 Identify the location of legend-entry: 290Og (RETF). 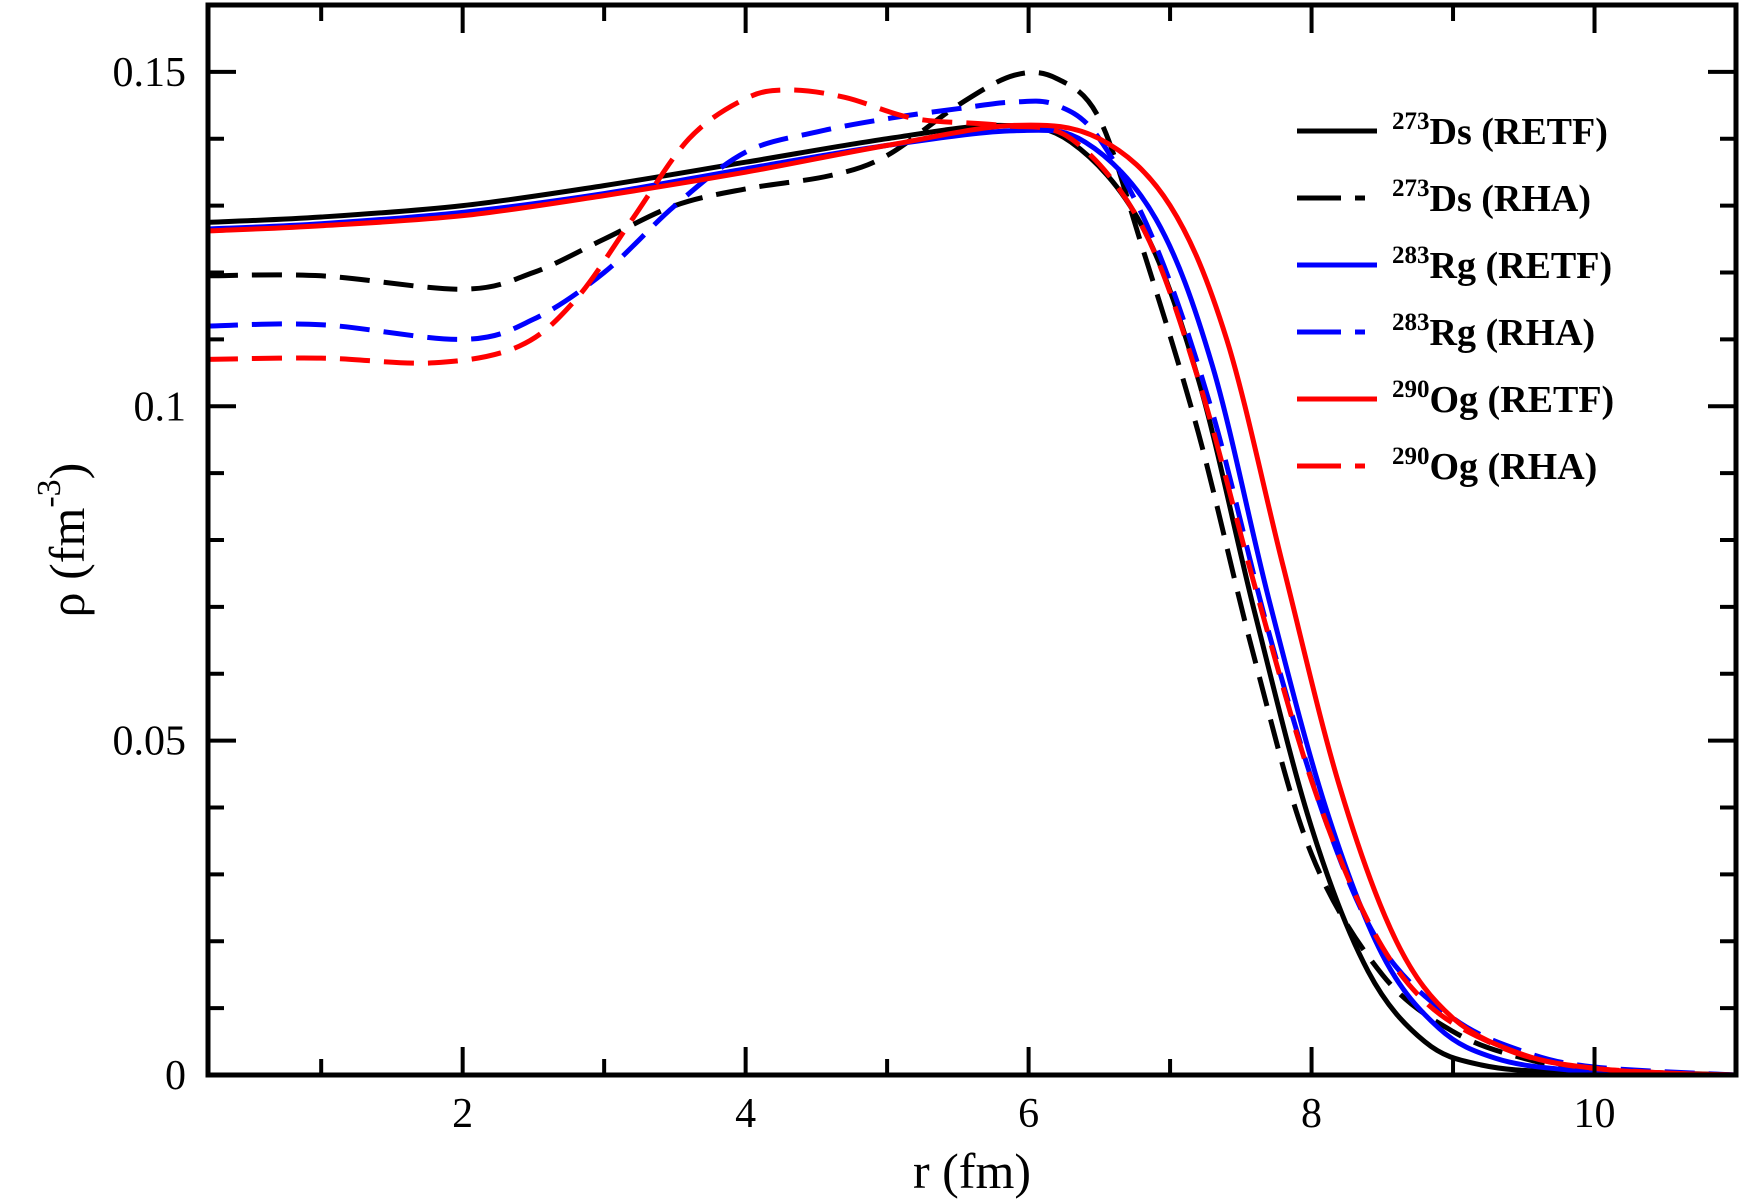
(1455, 398).